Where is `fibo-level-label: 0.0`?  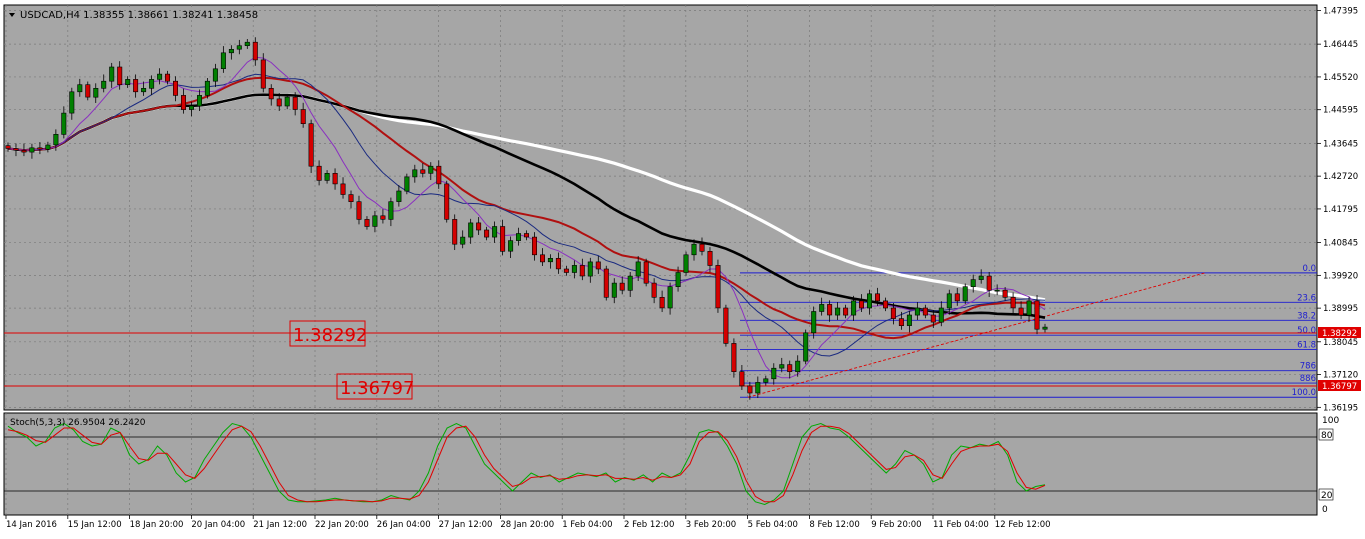 fibo-level-label: 0.0 is located at coordinates (1309, 269).